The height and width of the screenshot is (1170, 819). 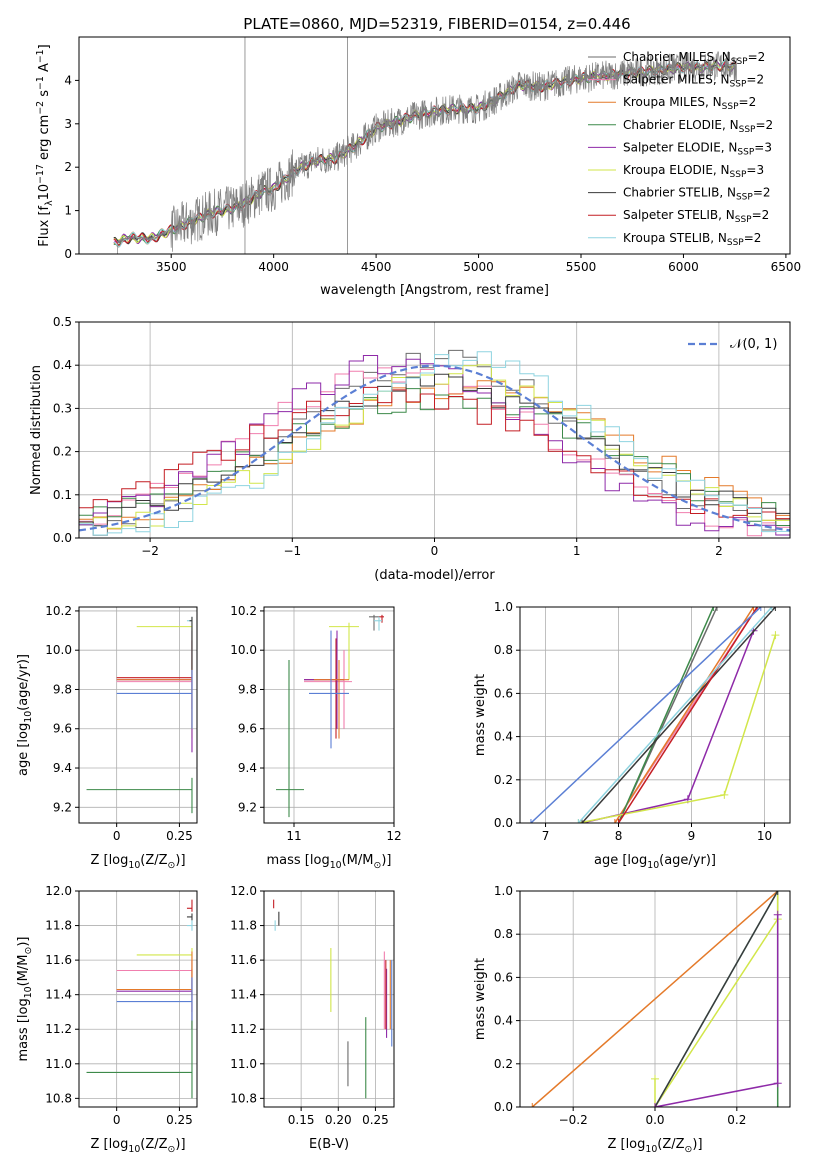 I want to click on legend-label-chabrier_stelib: Chabrier STELIB, NSSP=2, so click(x=697, y=194).